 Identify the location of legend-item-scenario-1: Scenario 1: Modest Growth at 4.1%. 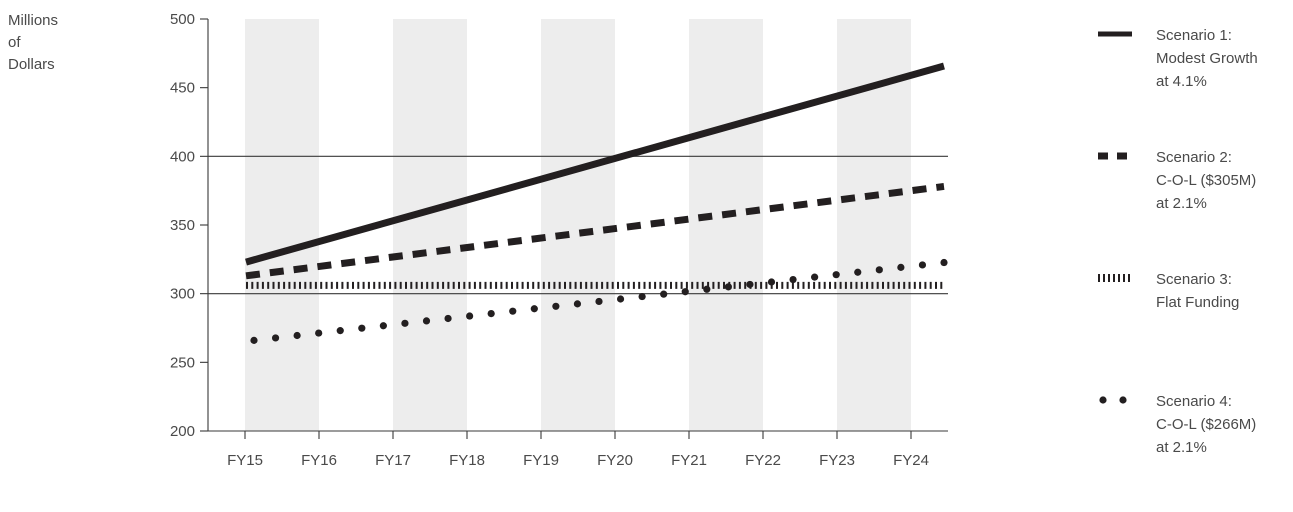
(1195, 85).